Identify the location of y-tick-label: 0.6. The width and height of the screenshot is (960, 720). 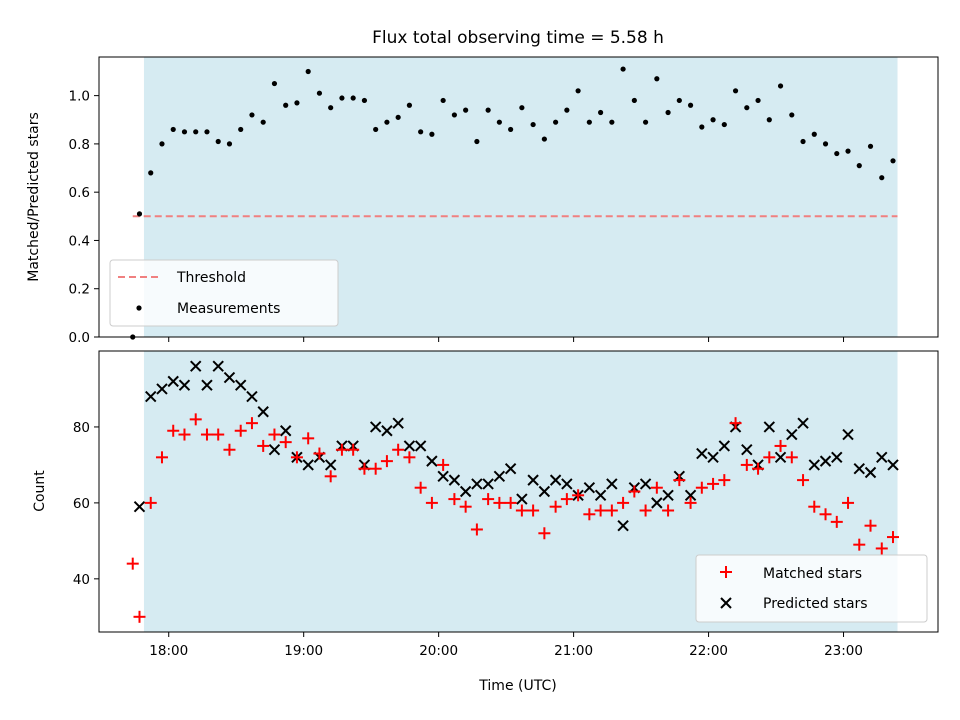
(79, 193).